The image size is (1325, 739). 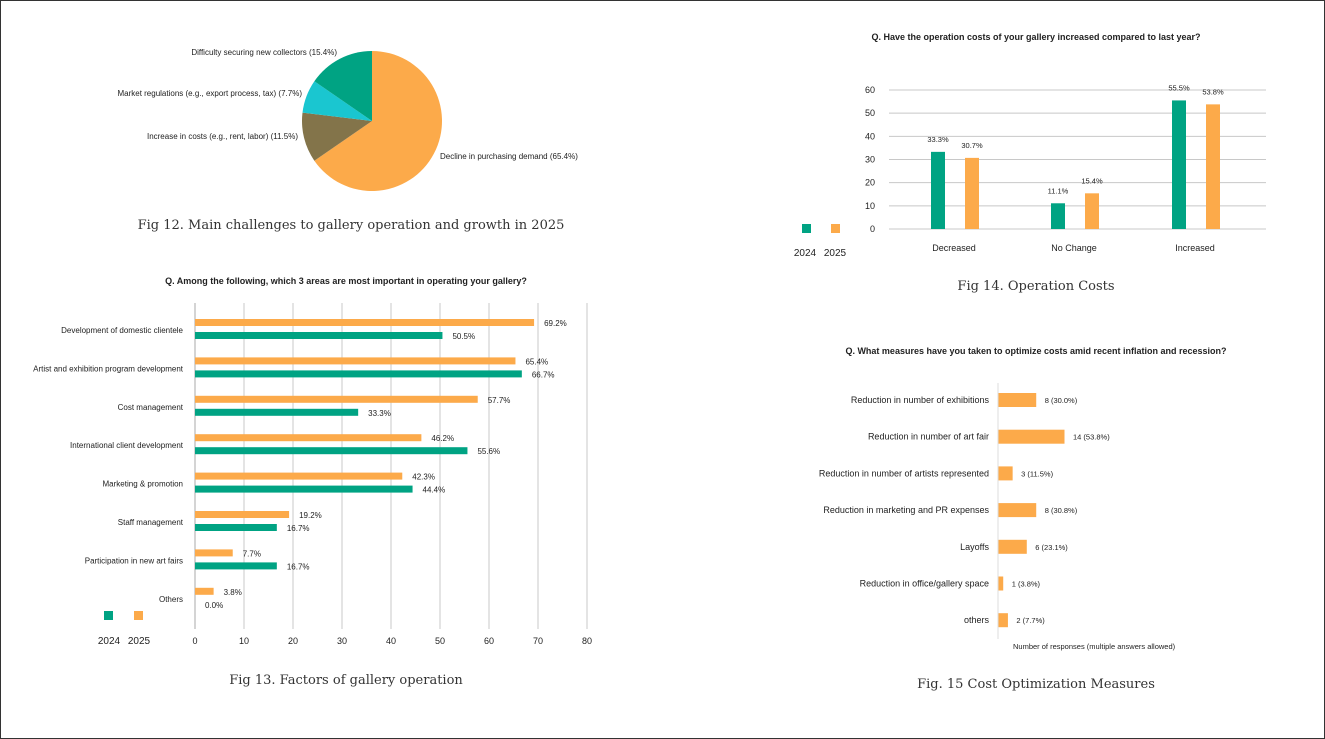 I want to click on bar-value-label: 57.7%, so click(x=499, y=400).